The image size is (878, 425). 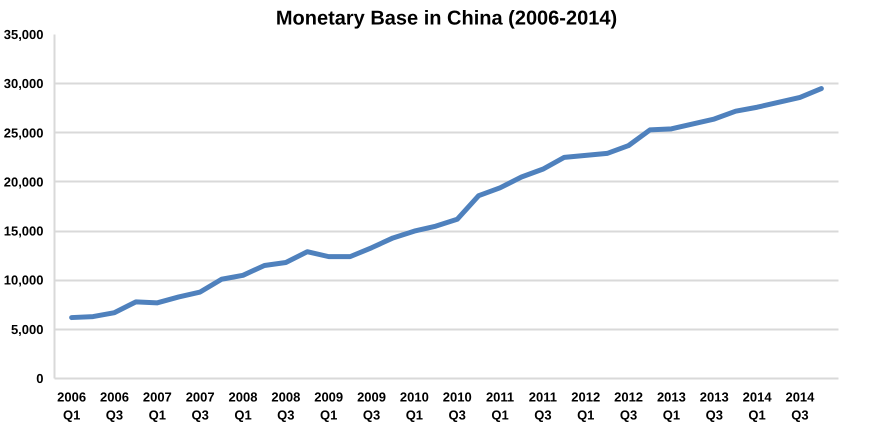 I want to click on x-tick-label: 2007 Q3, so click(x=200, y=406).